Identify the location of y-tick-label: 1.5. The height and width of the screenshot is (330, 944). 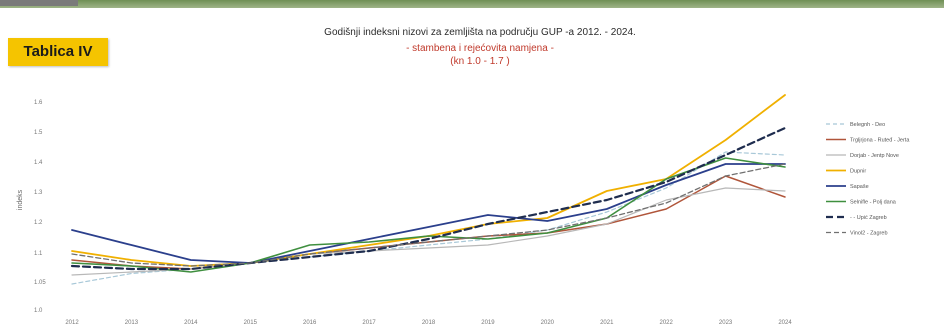
(38, 133).